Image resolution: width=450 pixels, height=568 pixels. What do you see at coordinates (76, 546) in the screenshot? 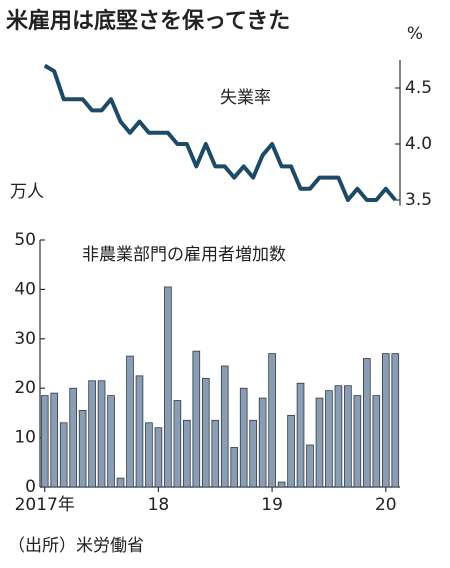
I see `source: （出所）米労働省` at bounding box center [76, 546].